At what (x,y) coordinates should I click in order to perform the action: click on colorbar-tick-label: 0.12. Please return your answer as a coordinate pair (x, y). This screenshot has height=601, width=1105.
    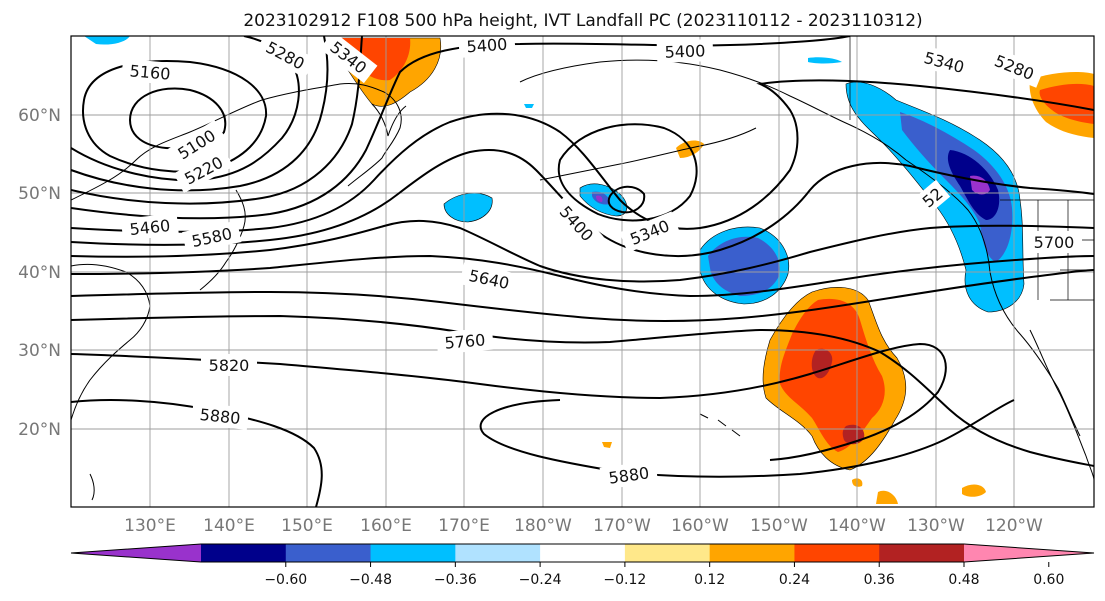
    Looking at the image, I should click on (709, 580).